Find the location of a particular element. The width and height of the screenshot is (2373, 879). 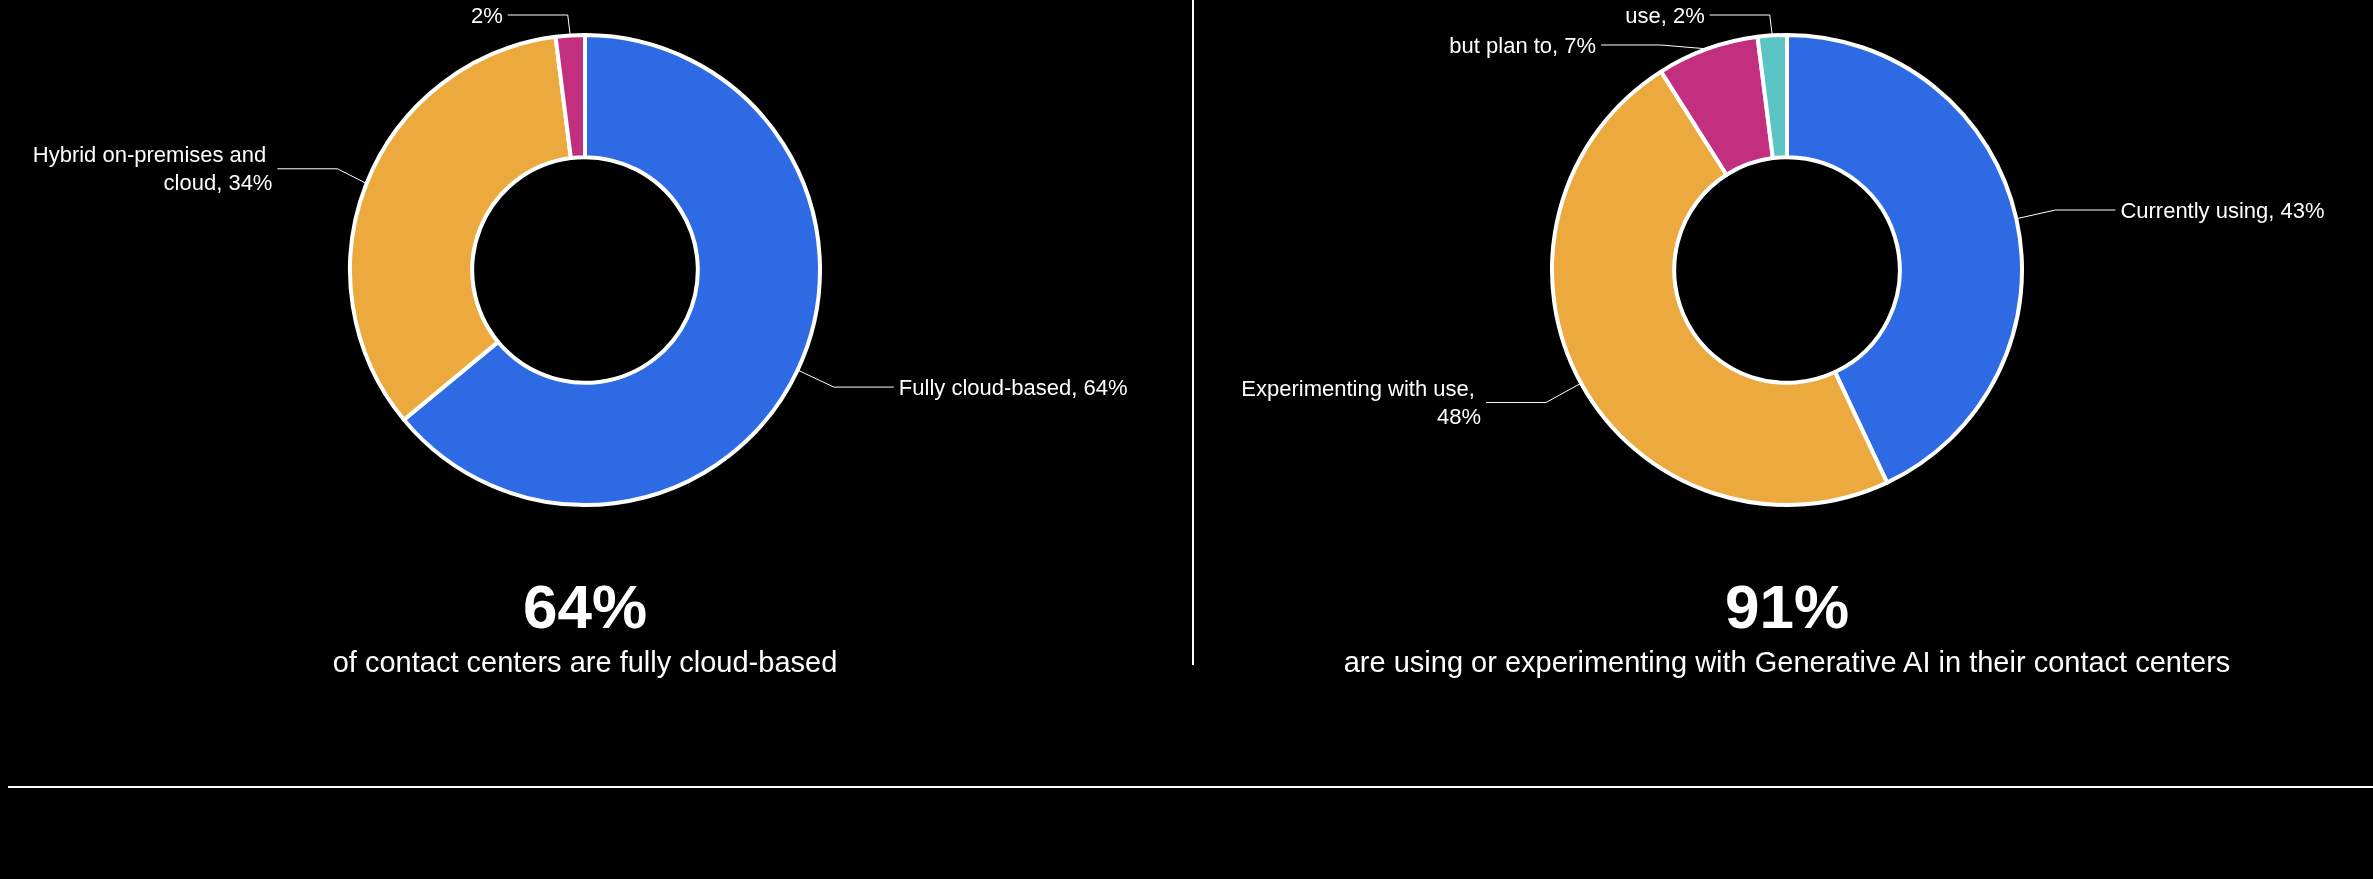

data-label: Fully cloud-based, 64% is located at coordinates (1013, 387).